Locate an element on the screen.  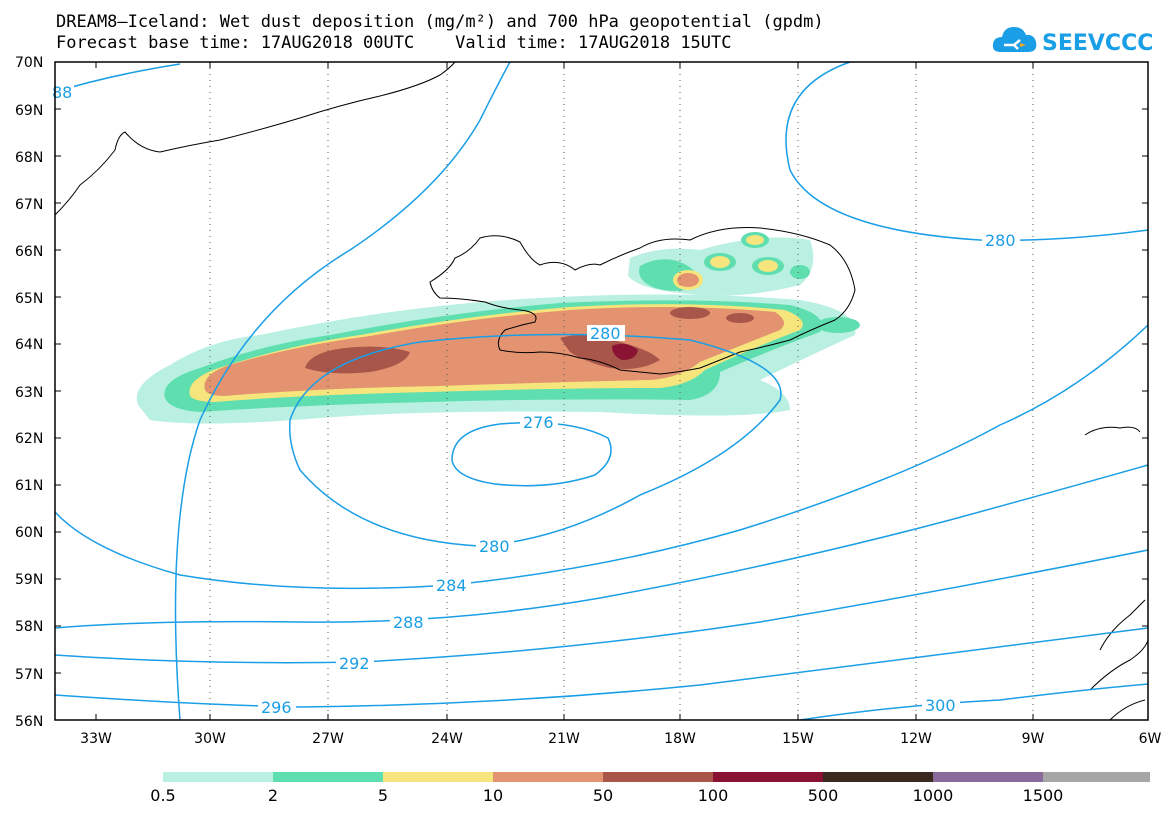
lon-label: 9W is located at coordinates (1033, 739).